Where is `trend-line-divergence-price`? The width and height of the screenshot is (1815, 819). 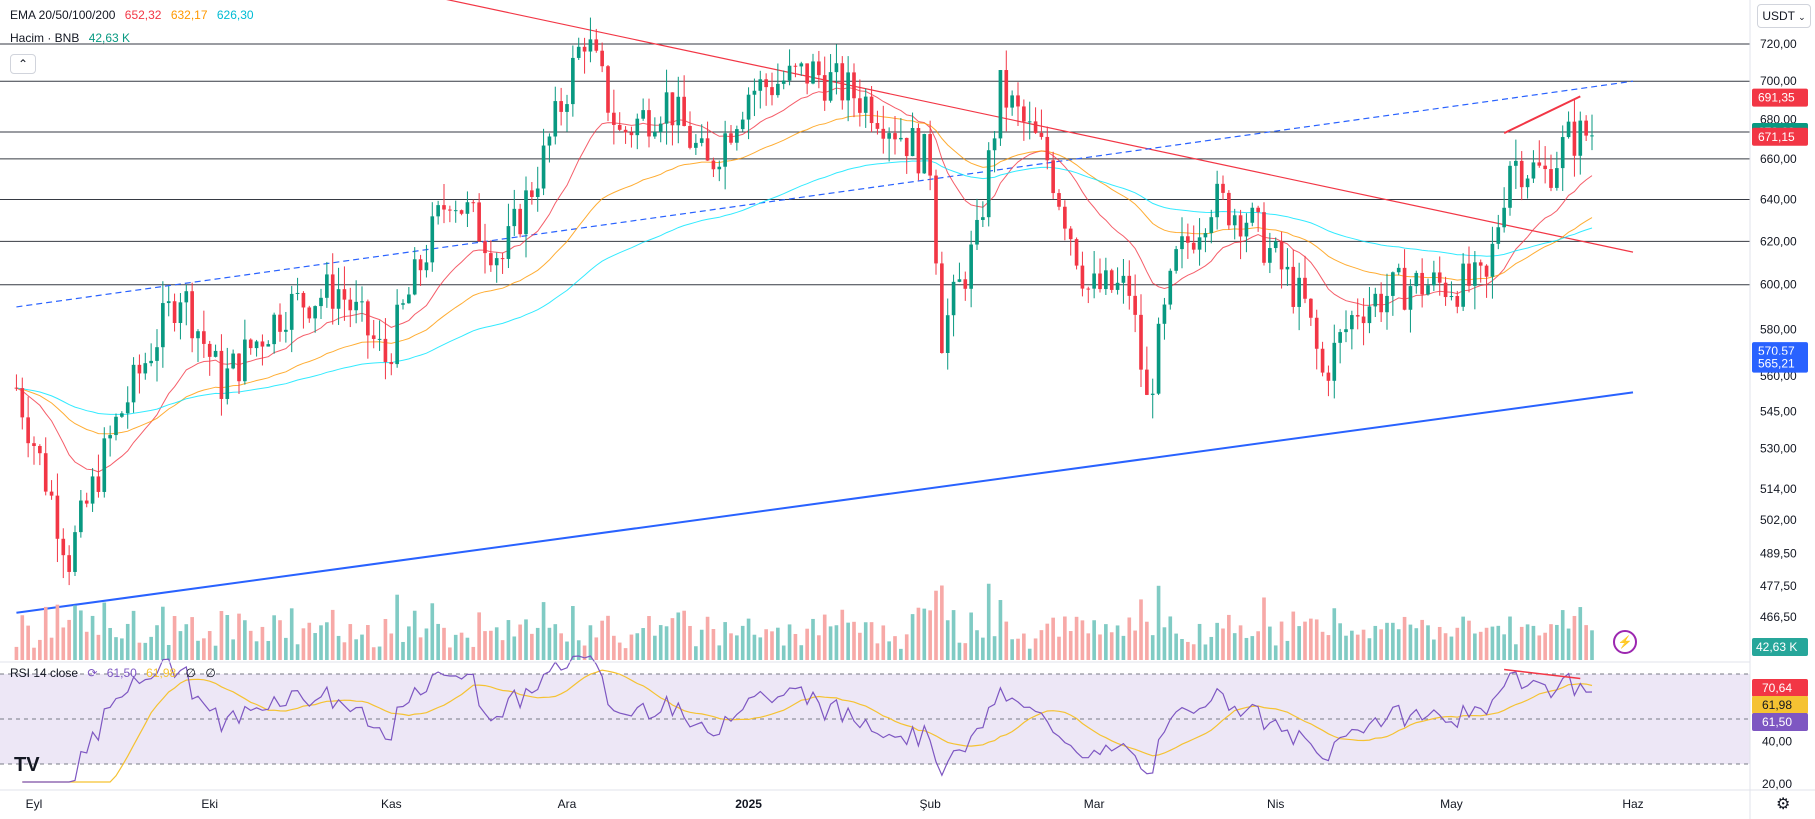 trend-line-divergence-price is located at coordinates (1542, 115).